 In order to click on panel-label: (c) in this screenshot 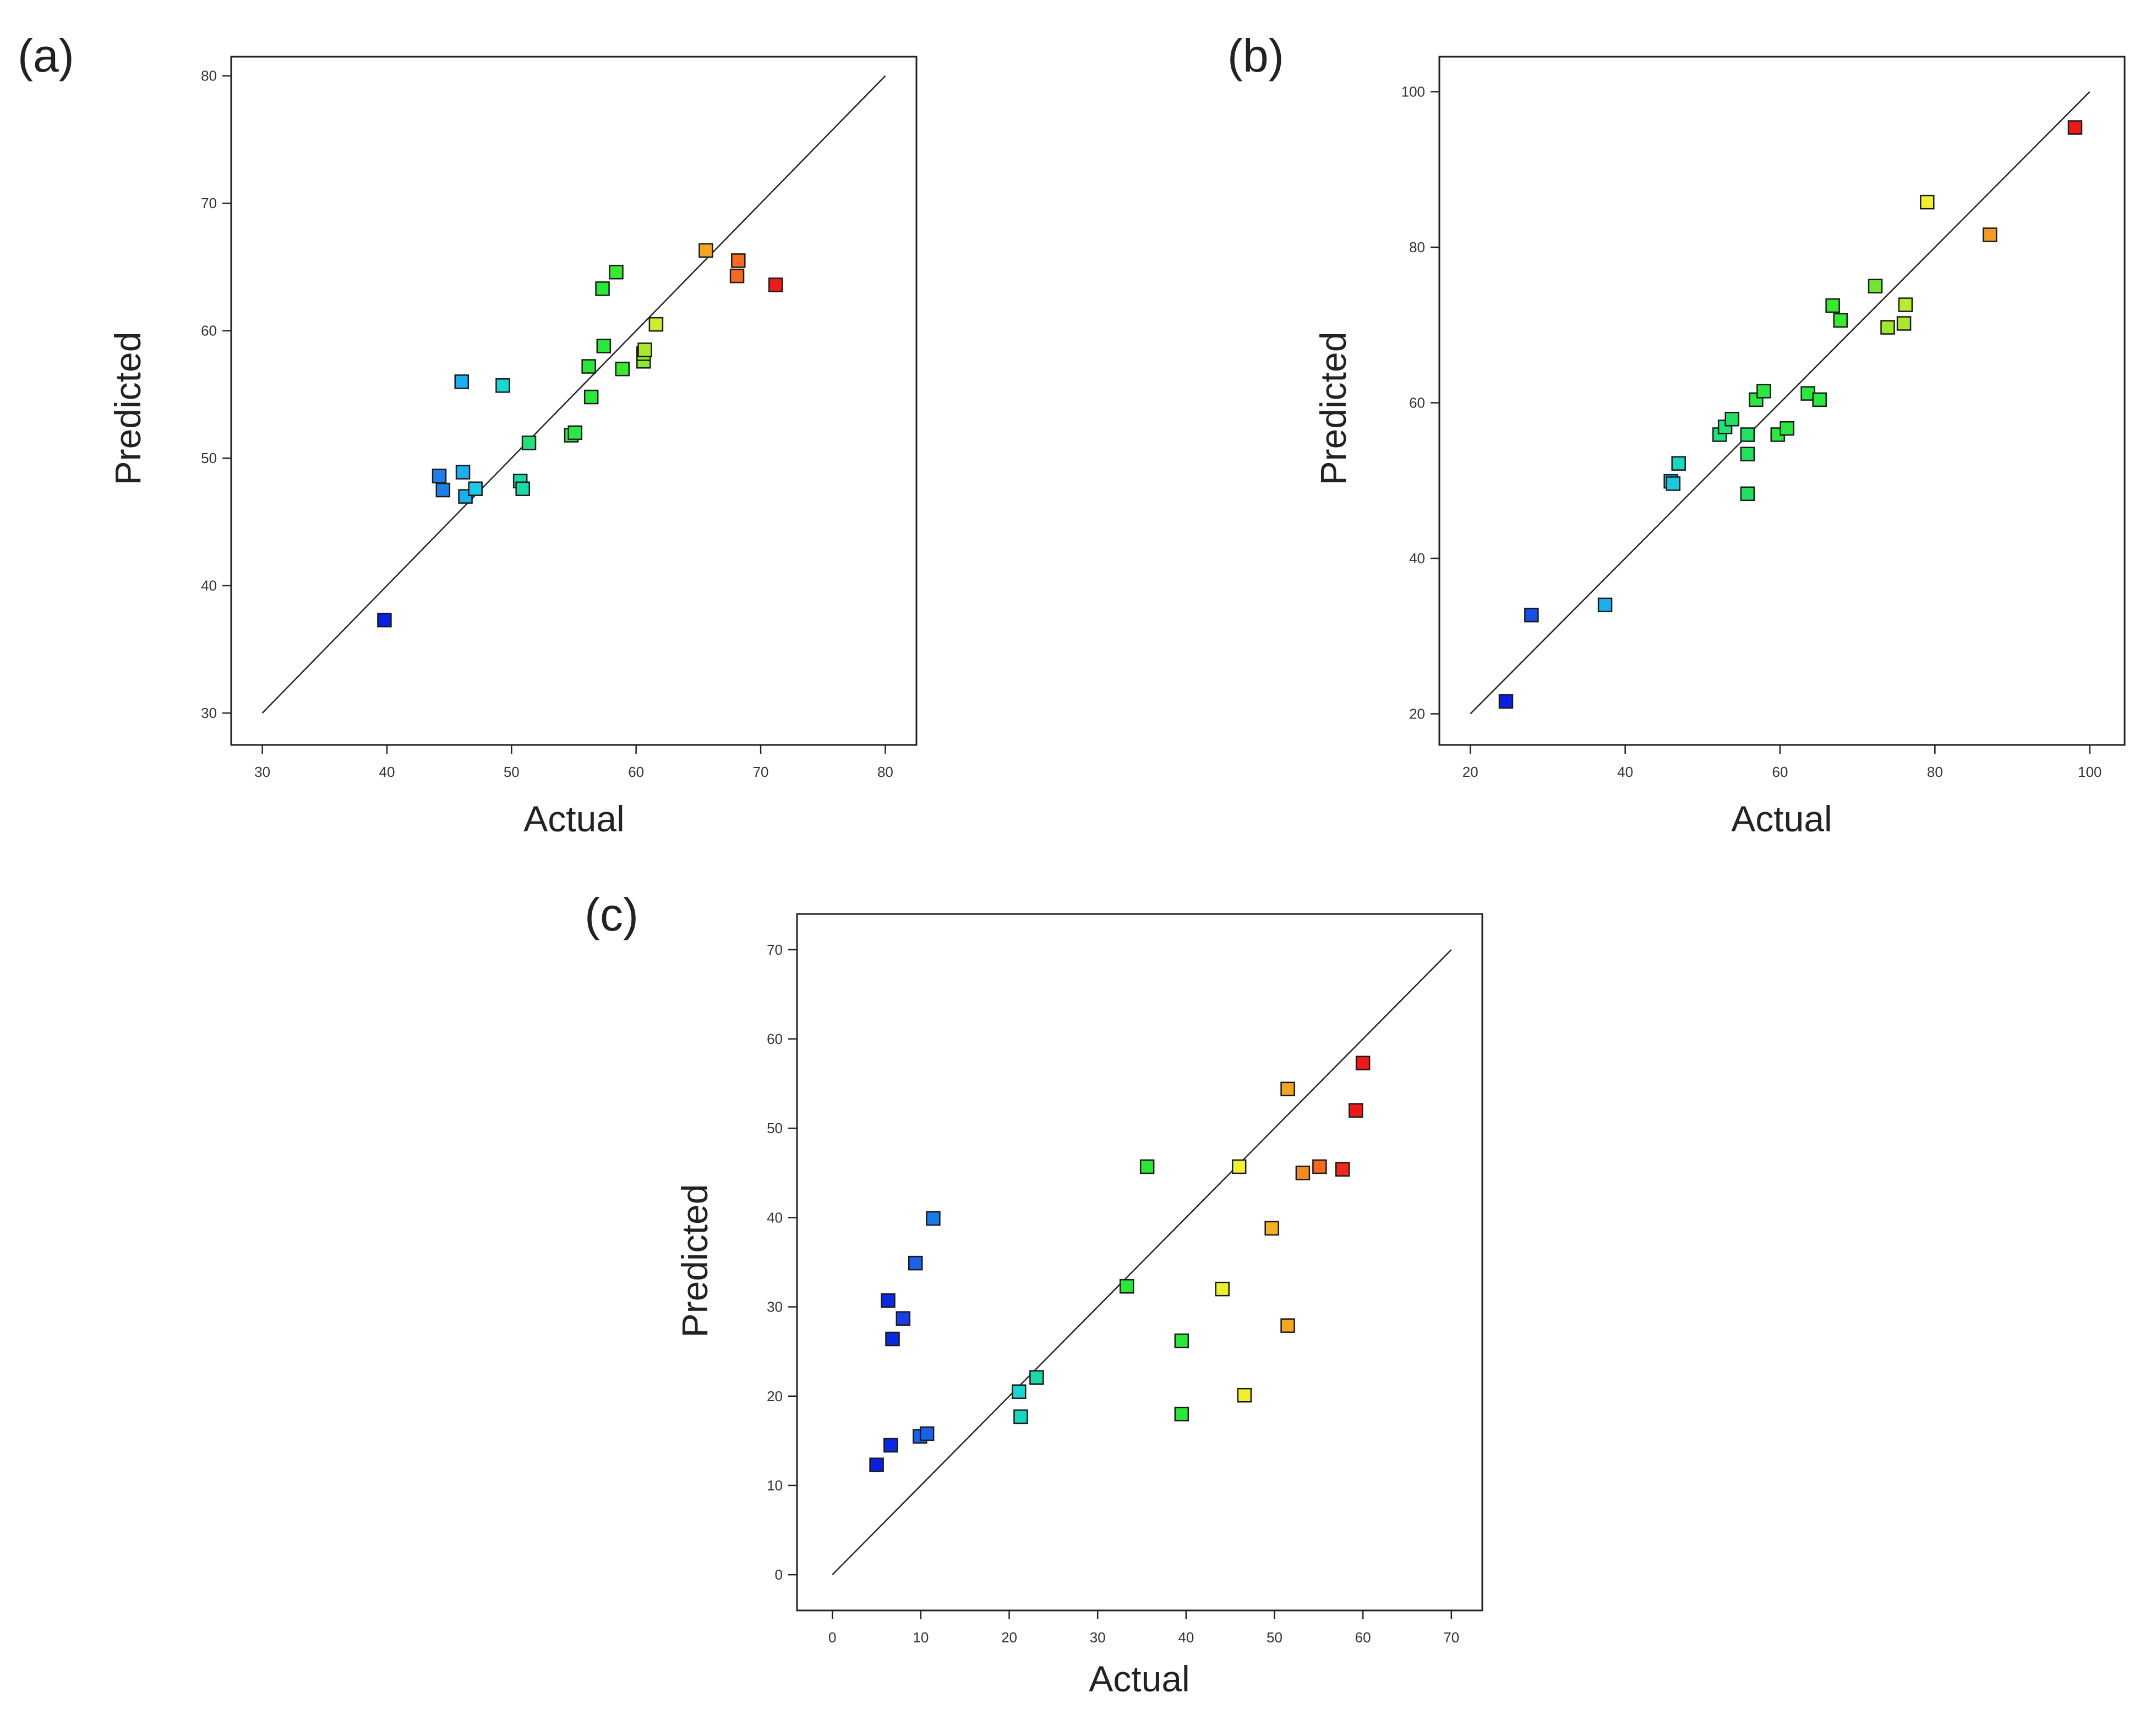, I will do `click(611, 915)`.